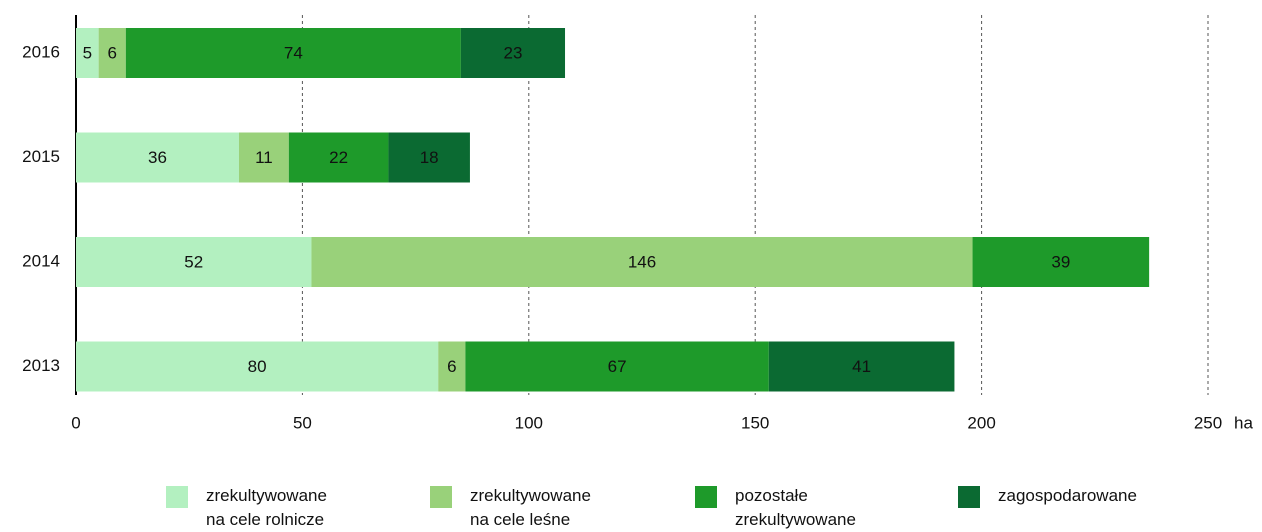  What do you see at coordinates (1208, 422) in the screenshot?
I see `x-tick-label: 250` at bounding box center [1208, 422].